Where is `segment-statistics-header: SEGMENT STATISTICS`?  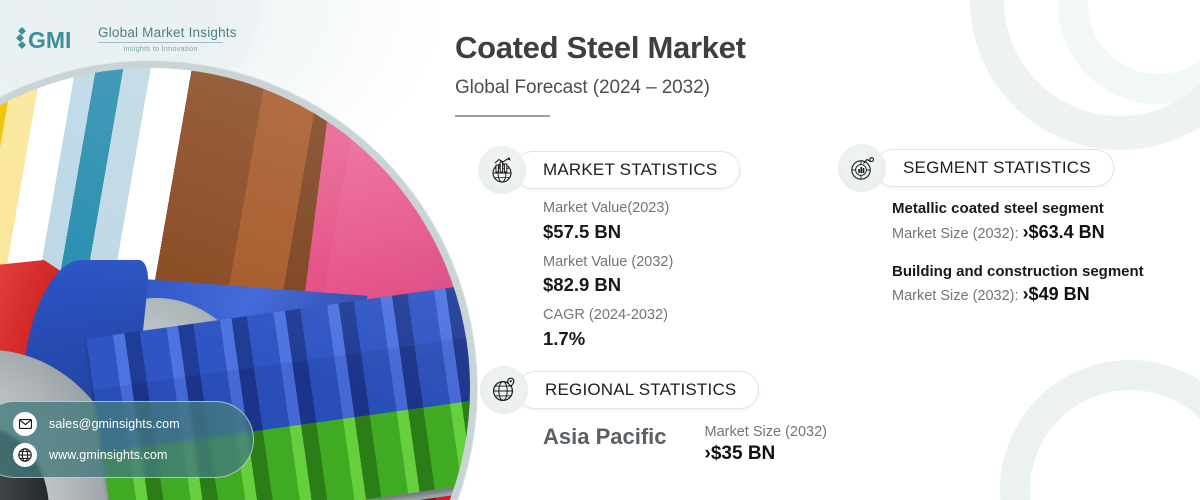
segment-statistics-header: SEGMENT STATISTICS is located at coordinates (976, 168).